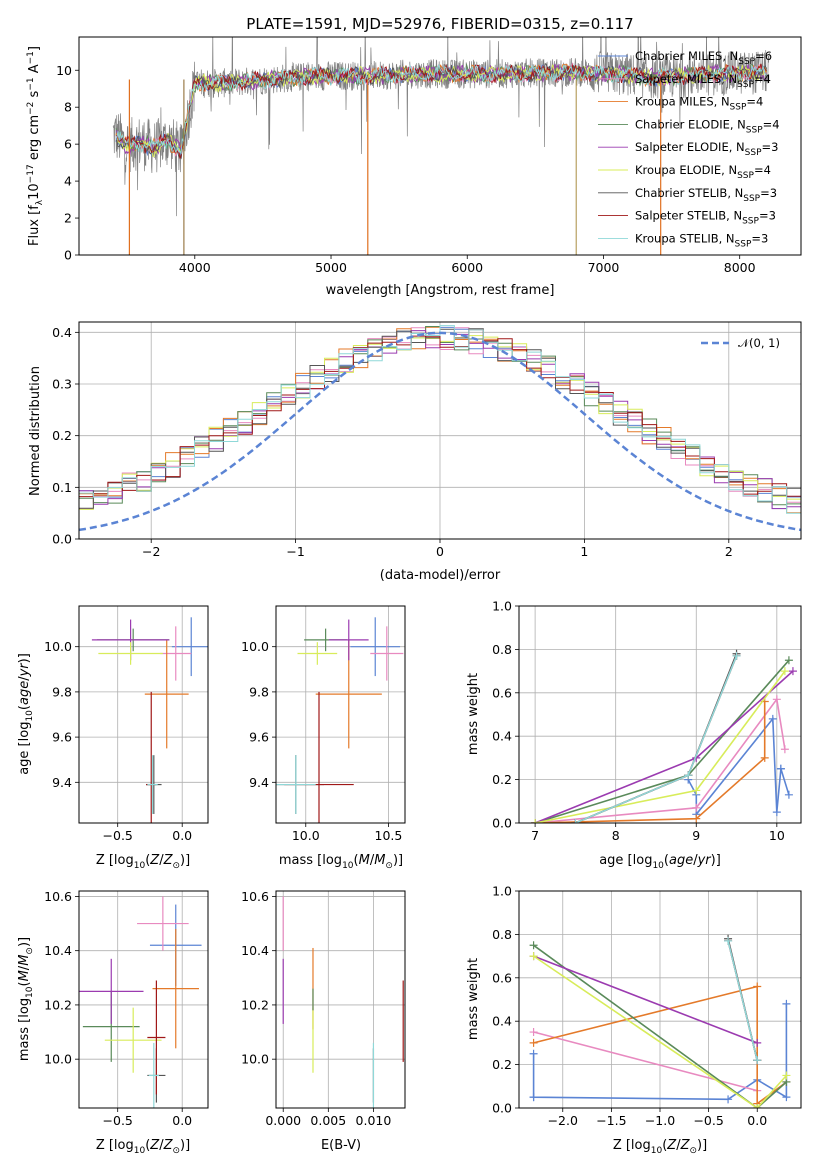 The height and width of the screenshot is (1170, 819). I want to click on model-spectrum-kroupa_stelib, so click(441, 109).